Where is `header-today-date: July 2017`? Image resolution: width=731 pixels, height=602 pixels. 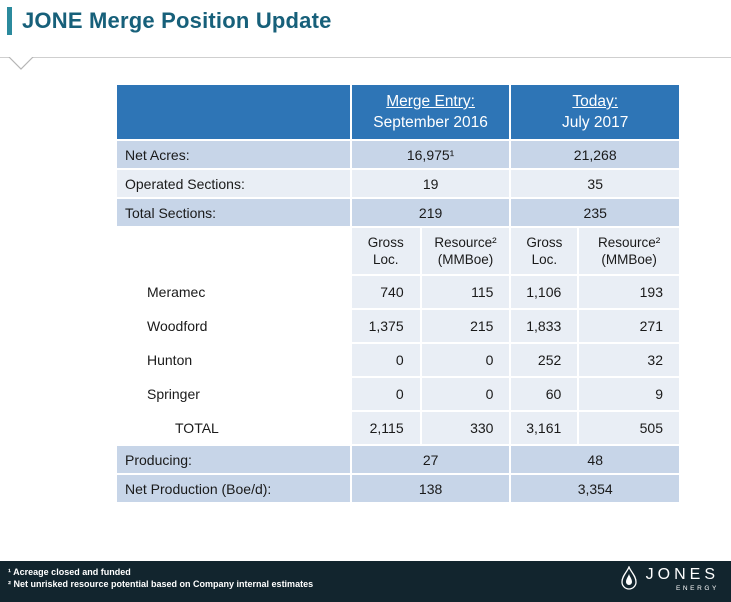
header-today-date: July 2017 is located at coordinates (595, 122).